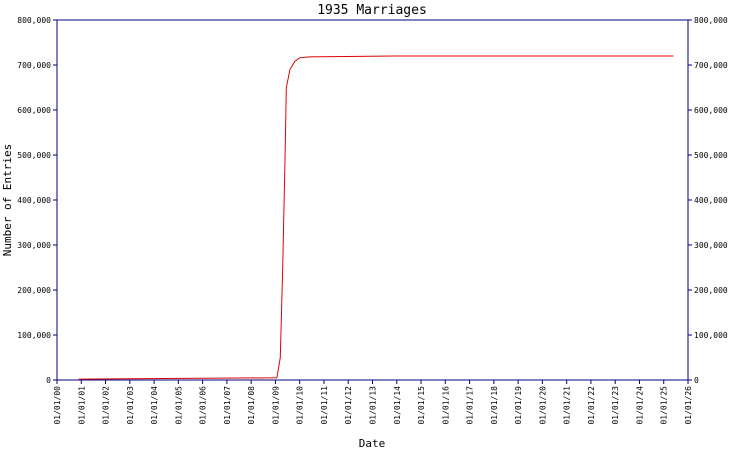  I want to click on x-tick-label: 01/01/04, so click(154, 405).